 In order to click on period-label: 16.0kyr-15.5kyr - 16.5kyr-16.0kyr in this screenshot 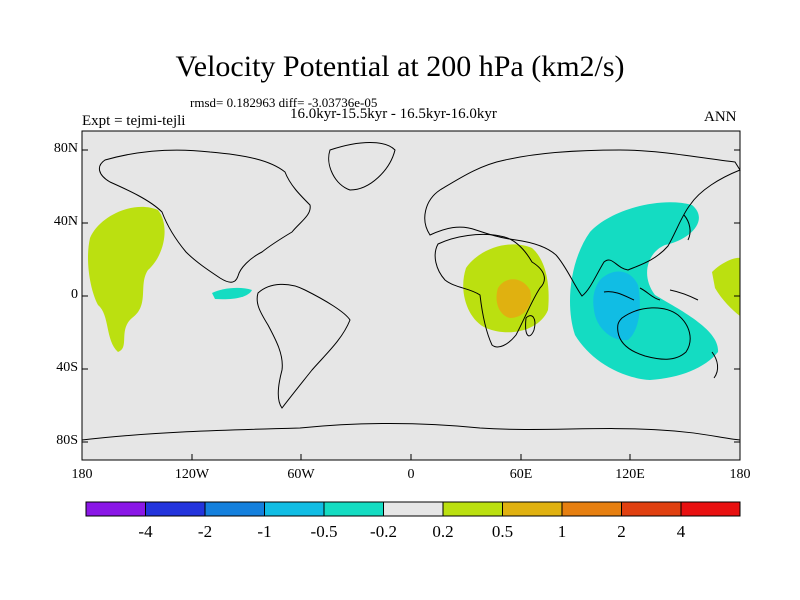, I will do `click(393, 114)`.